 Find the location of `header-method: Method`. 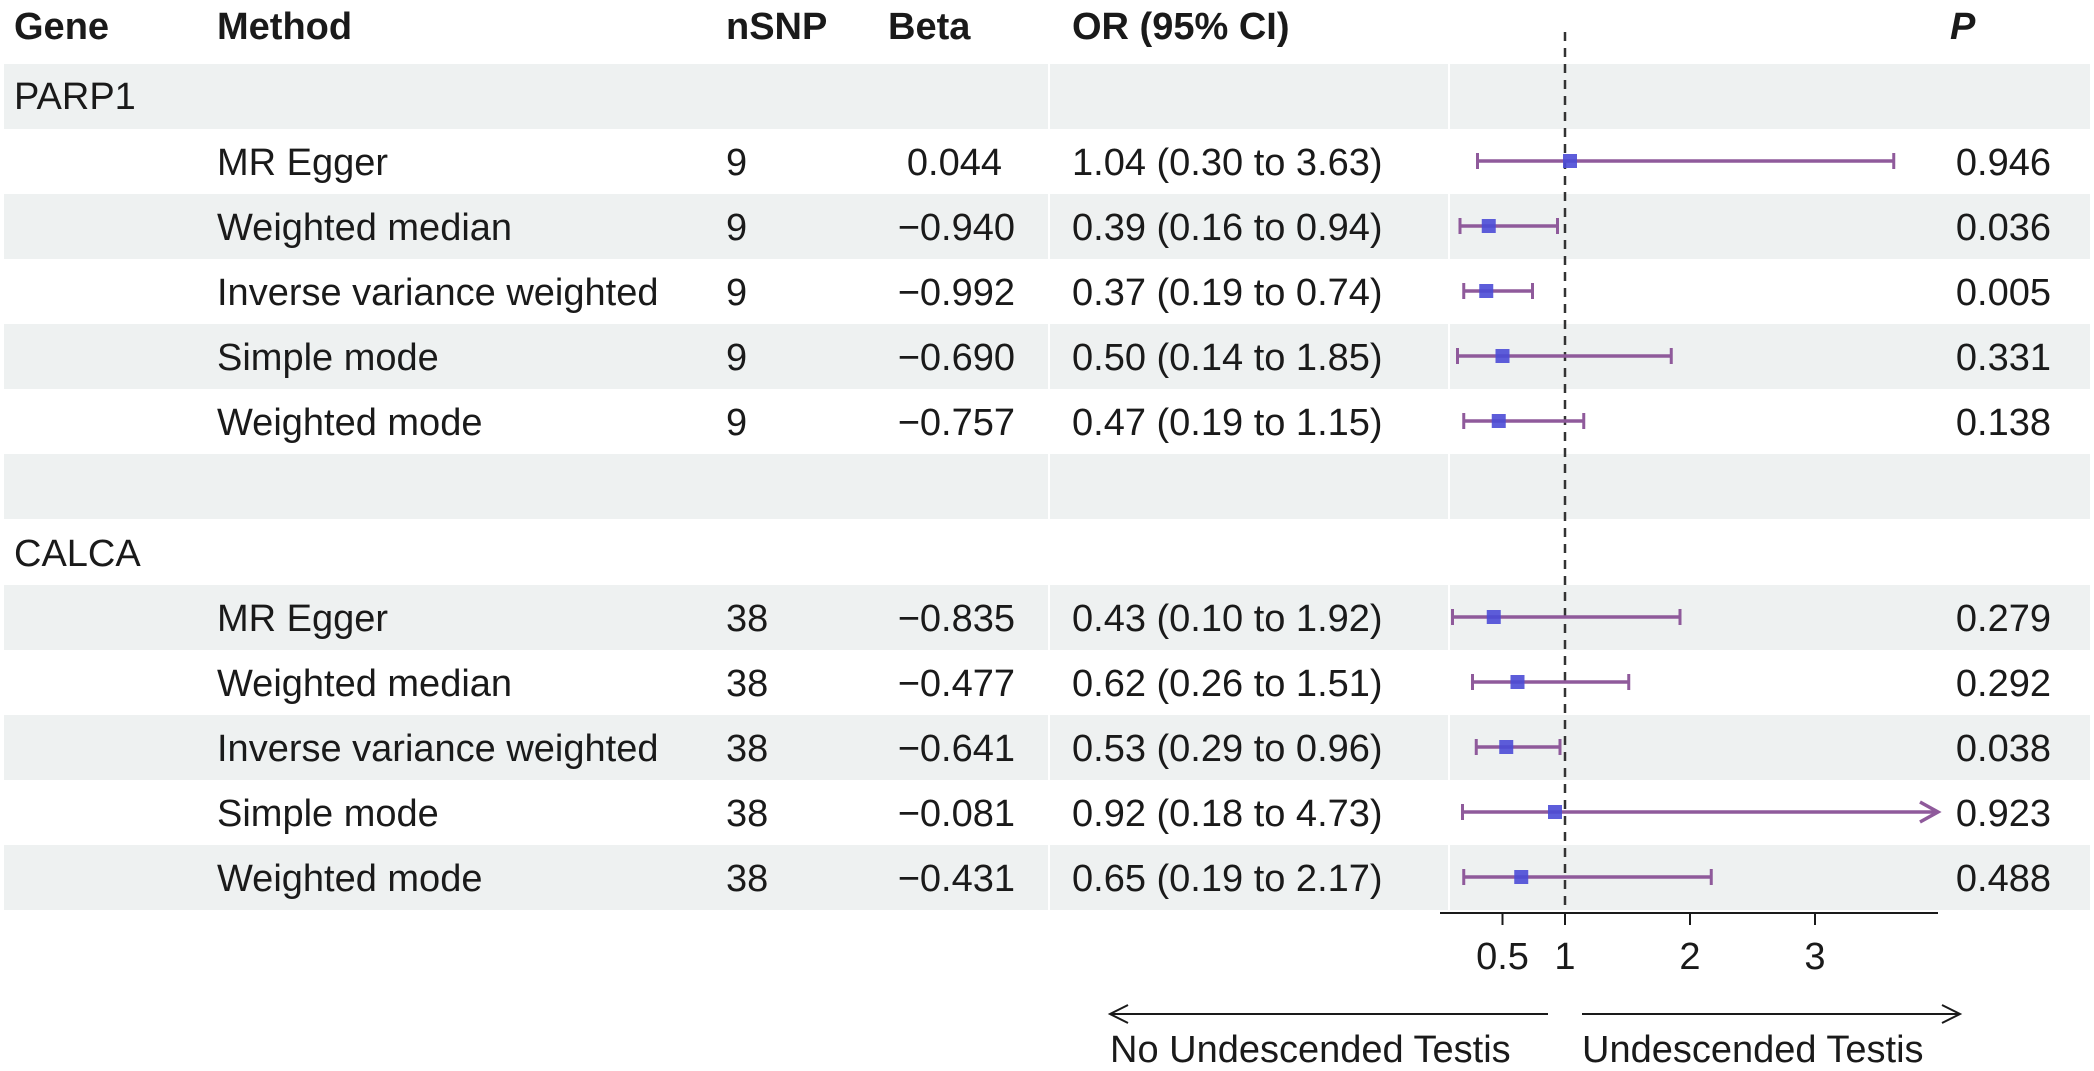

header-method: Method is located at coordinates (285, 27).